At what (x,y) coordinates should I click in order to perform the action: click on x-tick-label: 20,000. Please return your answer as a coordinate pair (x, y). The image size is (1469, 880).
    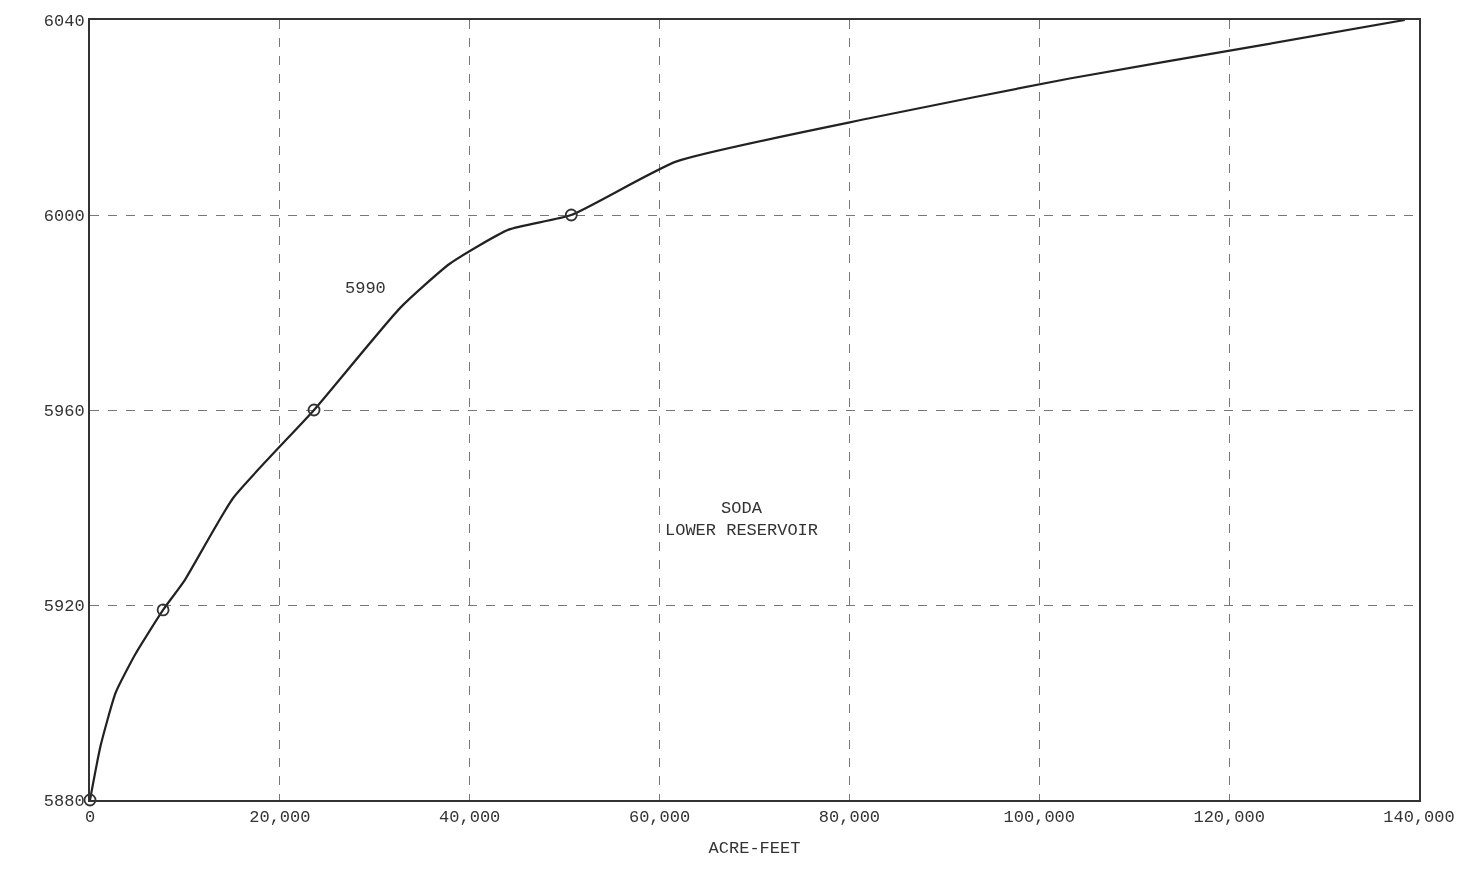
    Looking at the image, I should click on (280, 818).